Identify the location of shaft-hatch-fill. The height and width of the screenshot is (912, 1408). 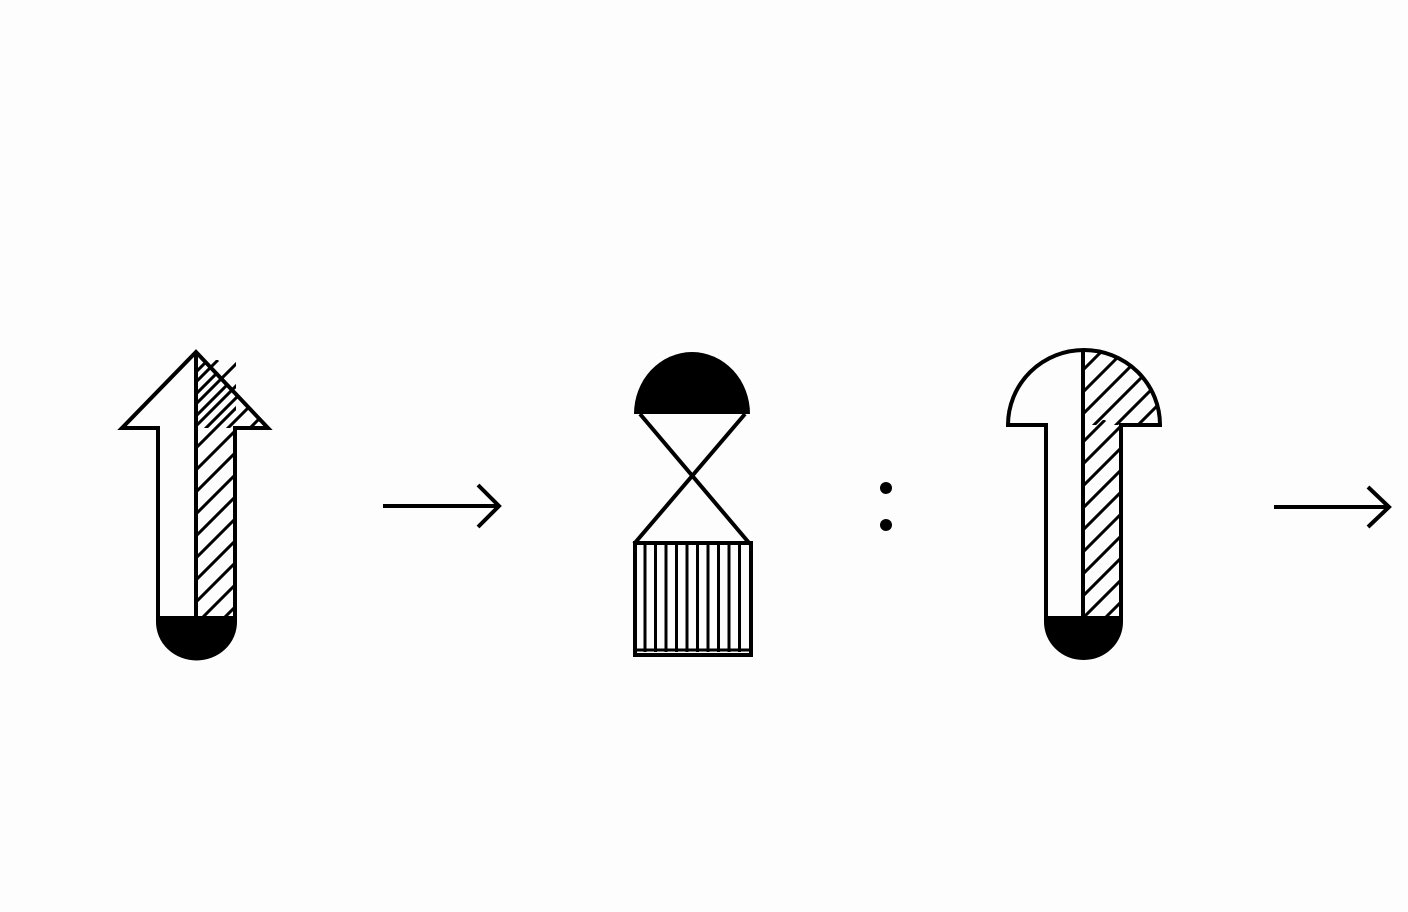
(1245, 520).